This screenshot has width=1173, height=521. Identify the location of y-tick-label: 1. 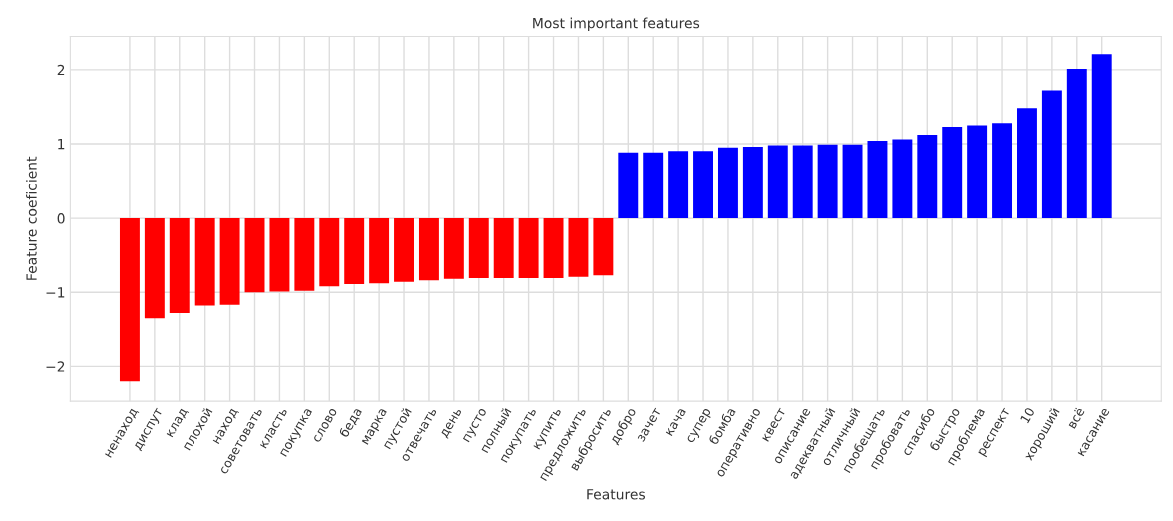
(61, 144).